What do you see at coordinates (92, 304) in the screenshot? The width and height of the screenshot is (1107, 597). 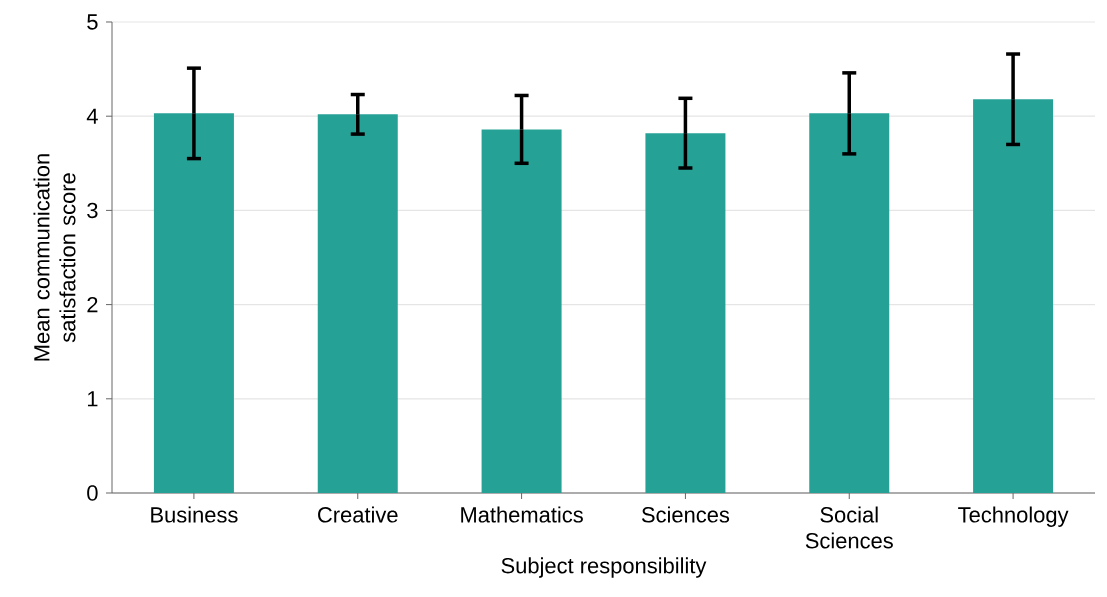 I see `y-tick-label: 2` at bounding box center [92, 304].